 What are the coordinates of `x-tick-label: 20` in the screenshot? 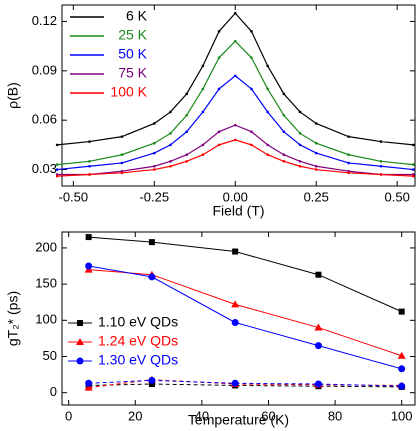 It's located at (135, 415).